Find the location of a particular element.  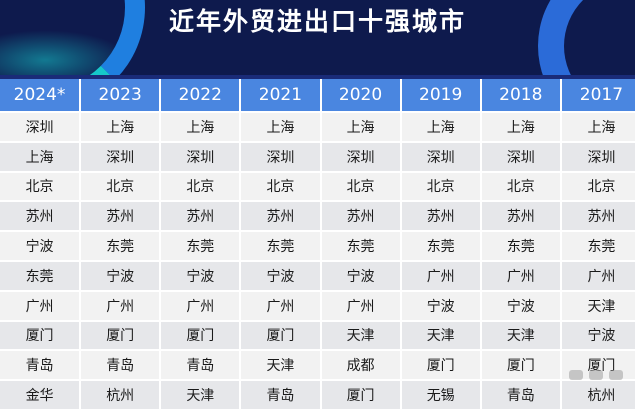

column-header-year: 2023 is located at coordinates (120, 95).